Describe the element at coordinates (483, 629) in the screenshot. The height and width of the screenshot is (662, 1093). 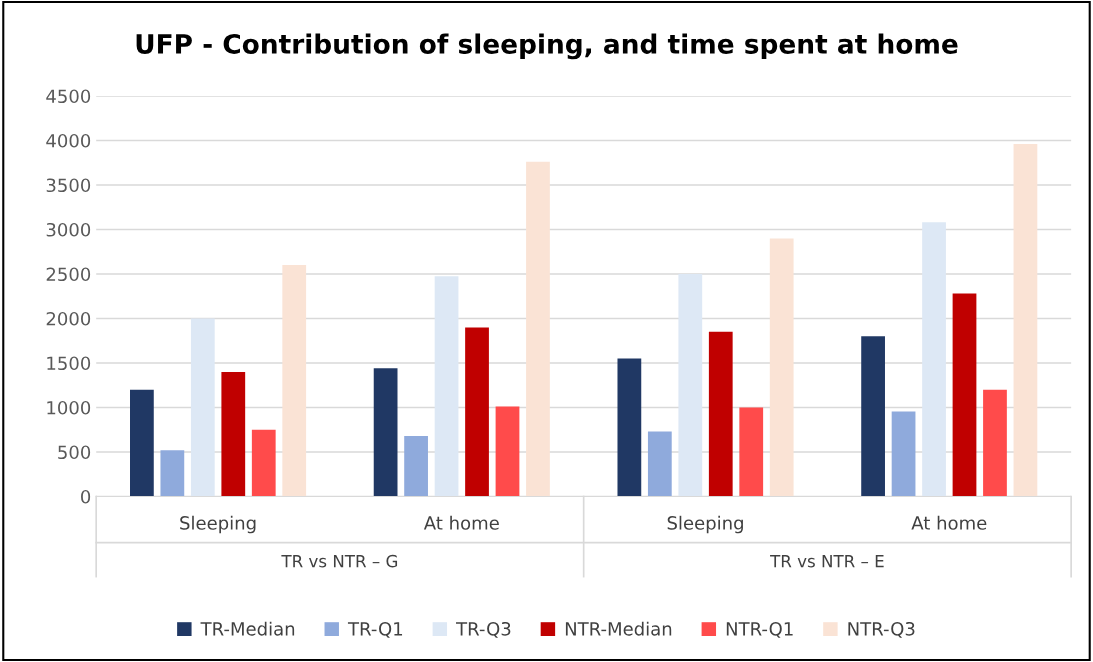
I see `legend-label: TR-Q3` at that location.